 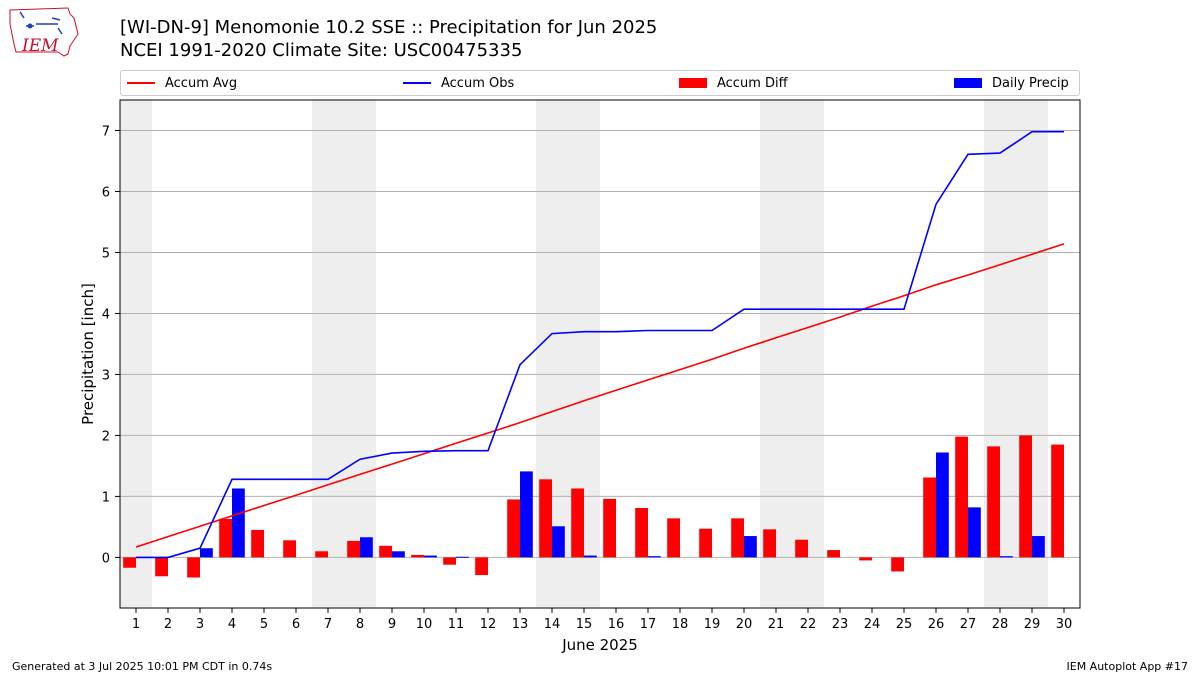 I want to click on x-tick-label-24: 24, so click(x=872, y=624).